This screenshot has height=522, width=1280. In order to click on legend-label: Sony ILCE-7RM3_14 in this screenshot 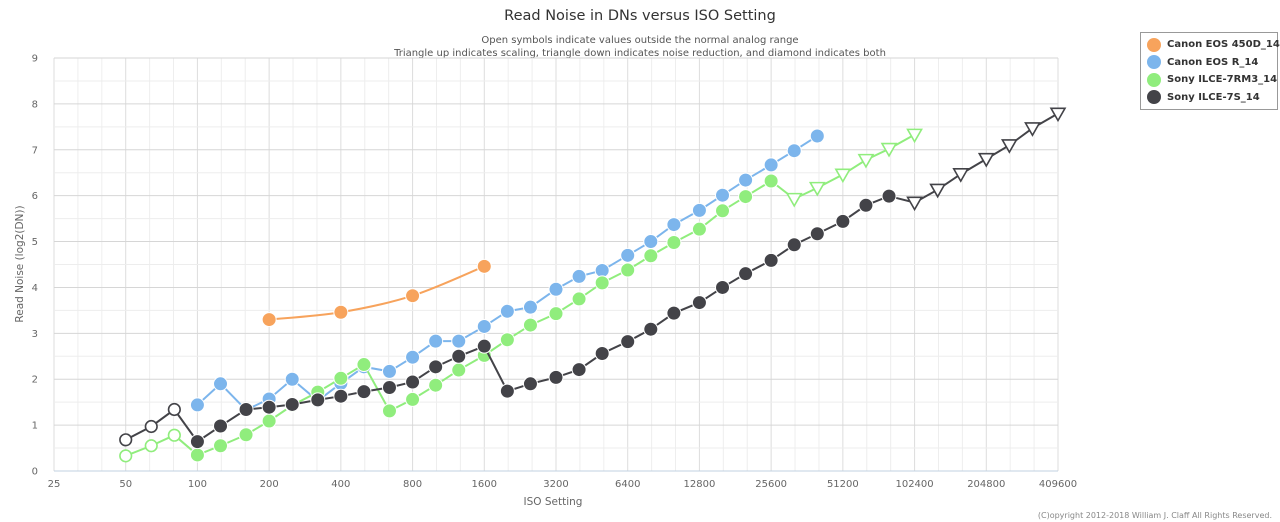, I will do `click(1222, 80)`.